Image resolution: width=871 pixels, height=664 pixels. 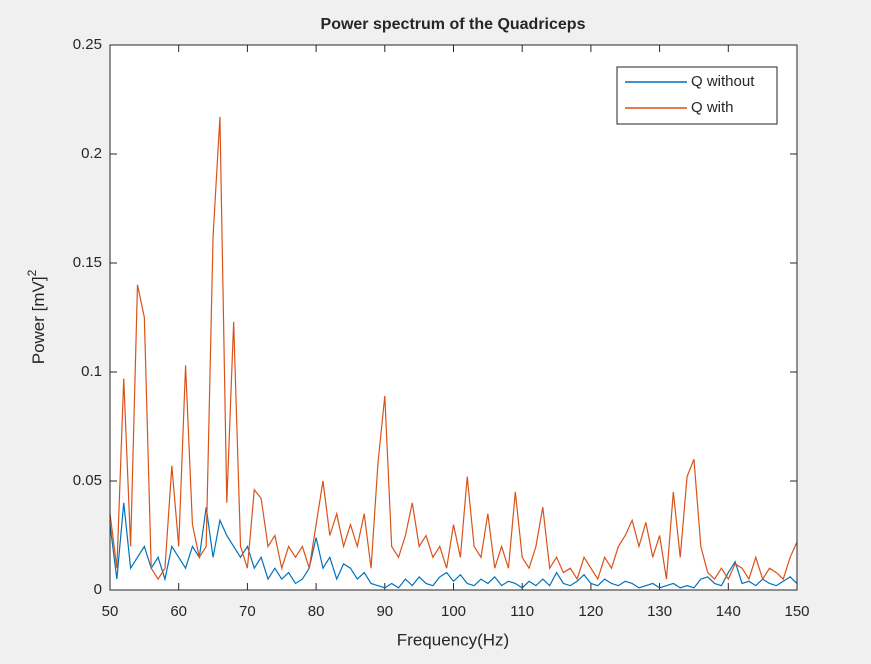 I want to click on y-axis-label-sup: 2, so click(x=32, y=272).